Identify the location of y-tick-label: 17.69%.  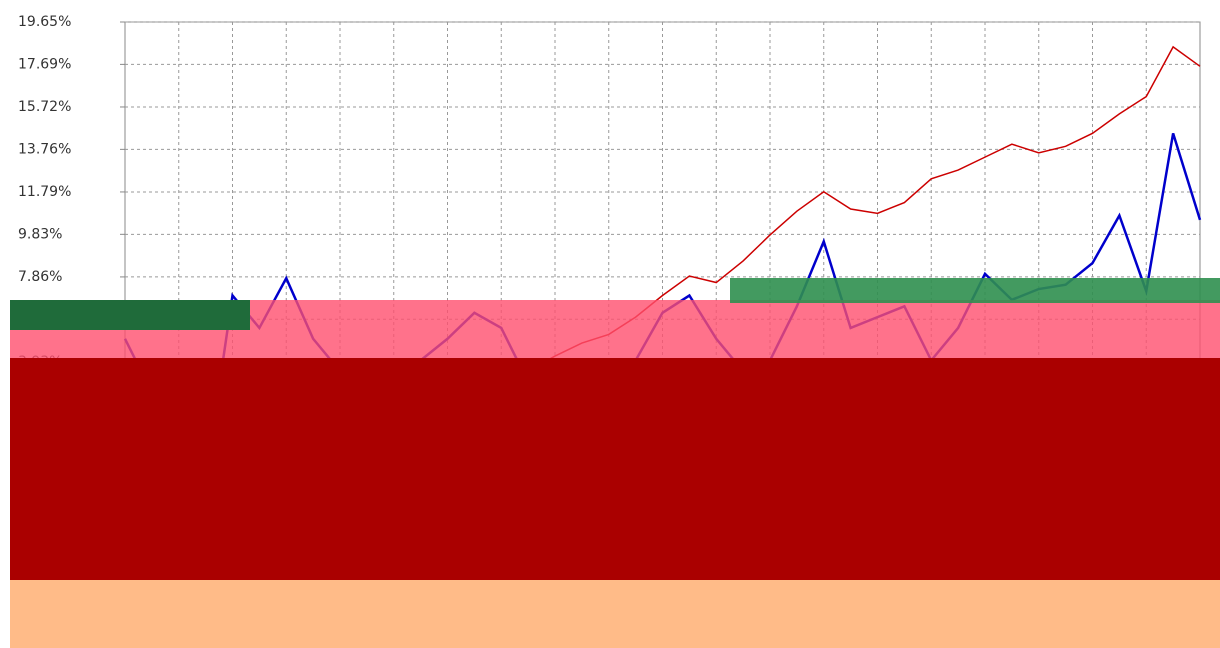
(44, 64).